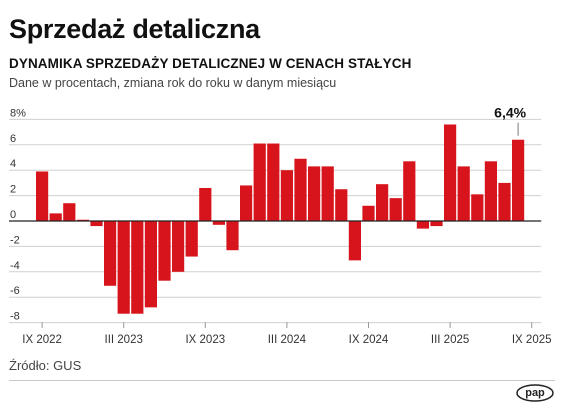 The height and width of the screenshot is (407, 564). I want to click on y-tick-label: 4, so click(13, 164).